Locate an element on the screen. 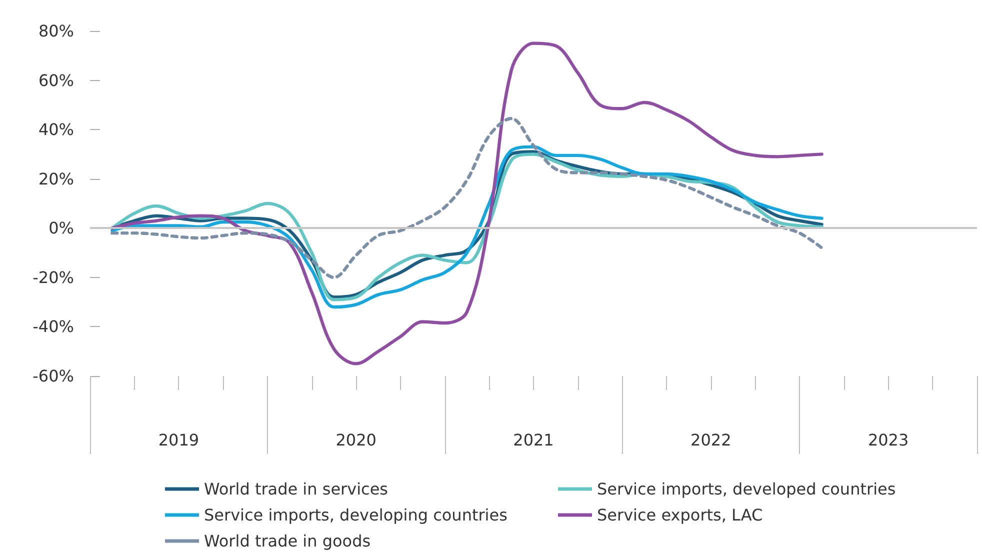 The width and height of the screenshot is (982, 555). y-tick-label: -60% is located at coordinates (53, 376).